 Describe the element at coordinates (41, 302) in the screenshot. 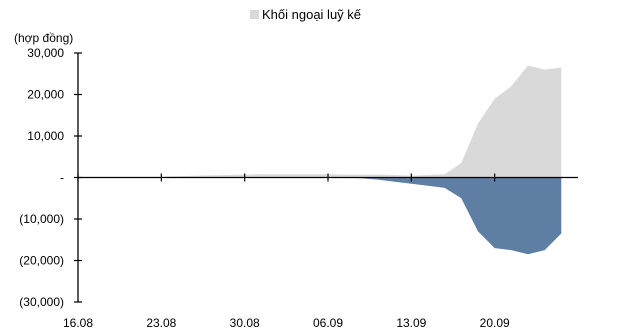

I see `y-tick-label: (30,000)` at that location.